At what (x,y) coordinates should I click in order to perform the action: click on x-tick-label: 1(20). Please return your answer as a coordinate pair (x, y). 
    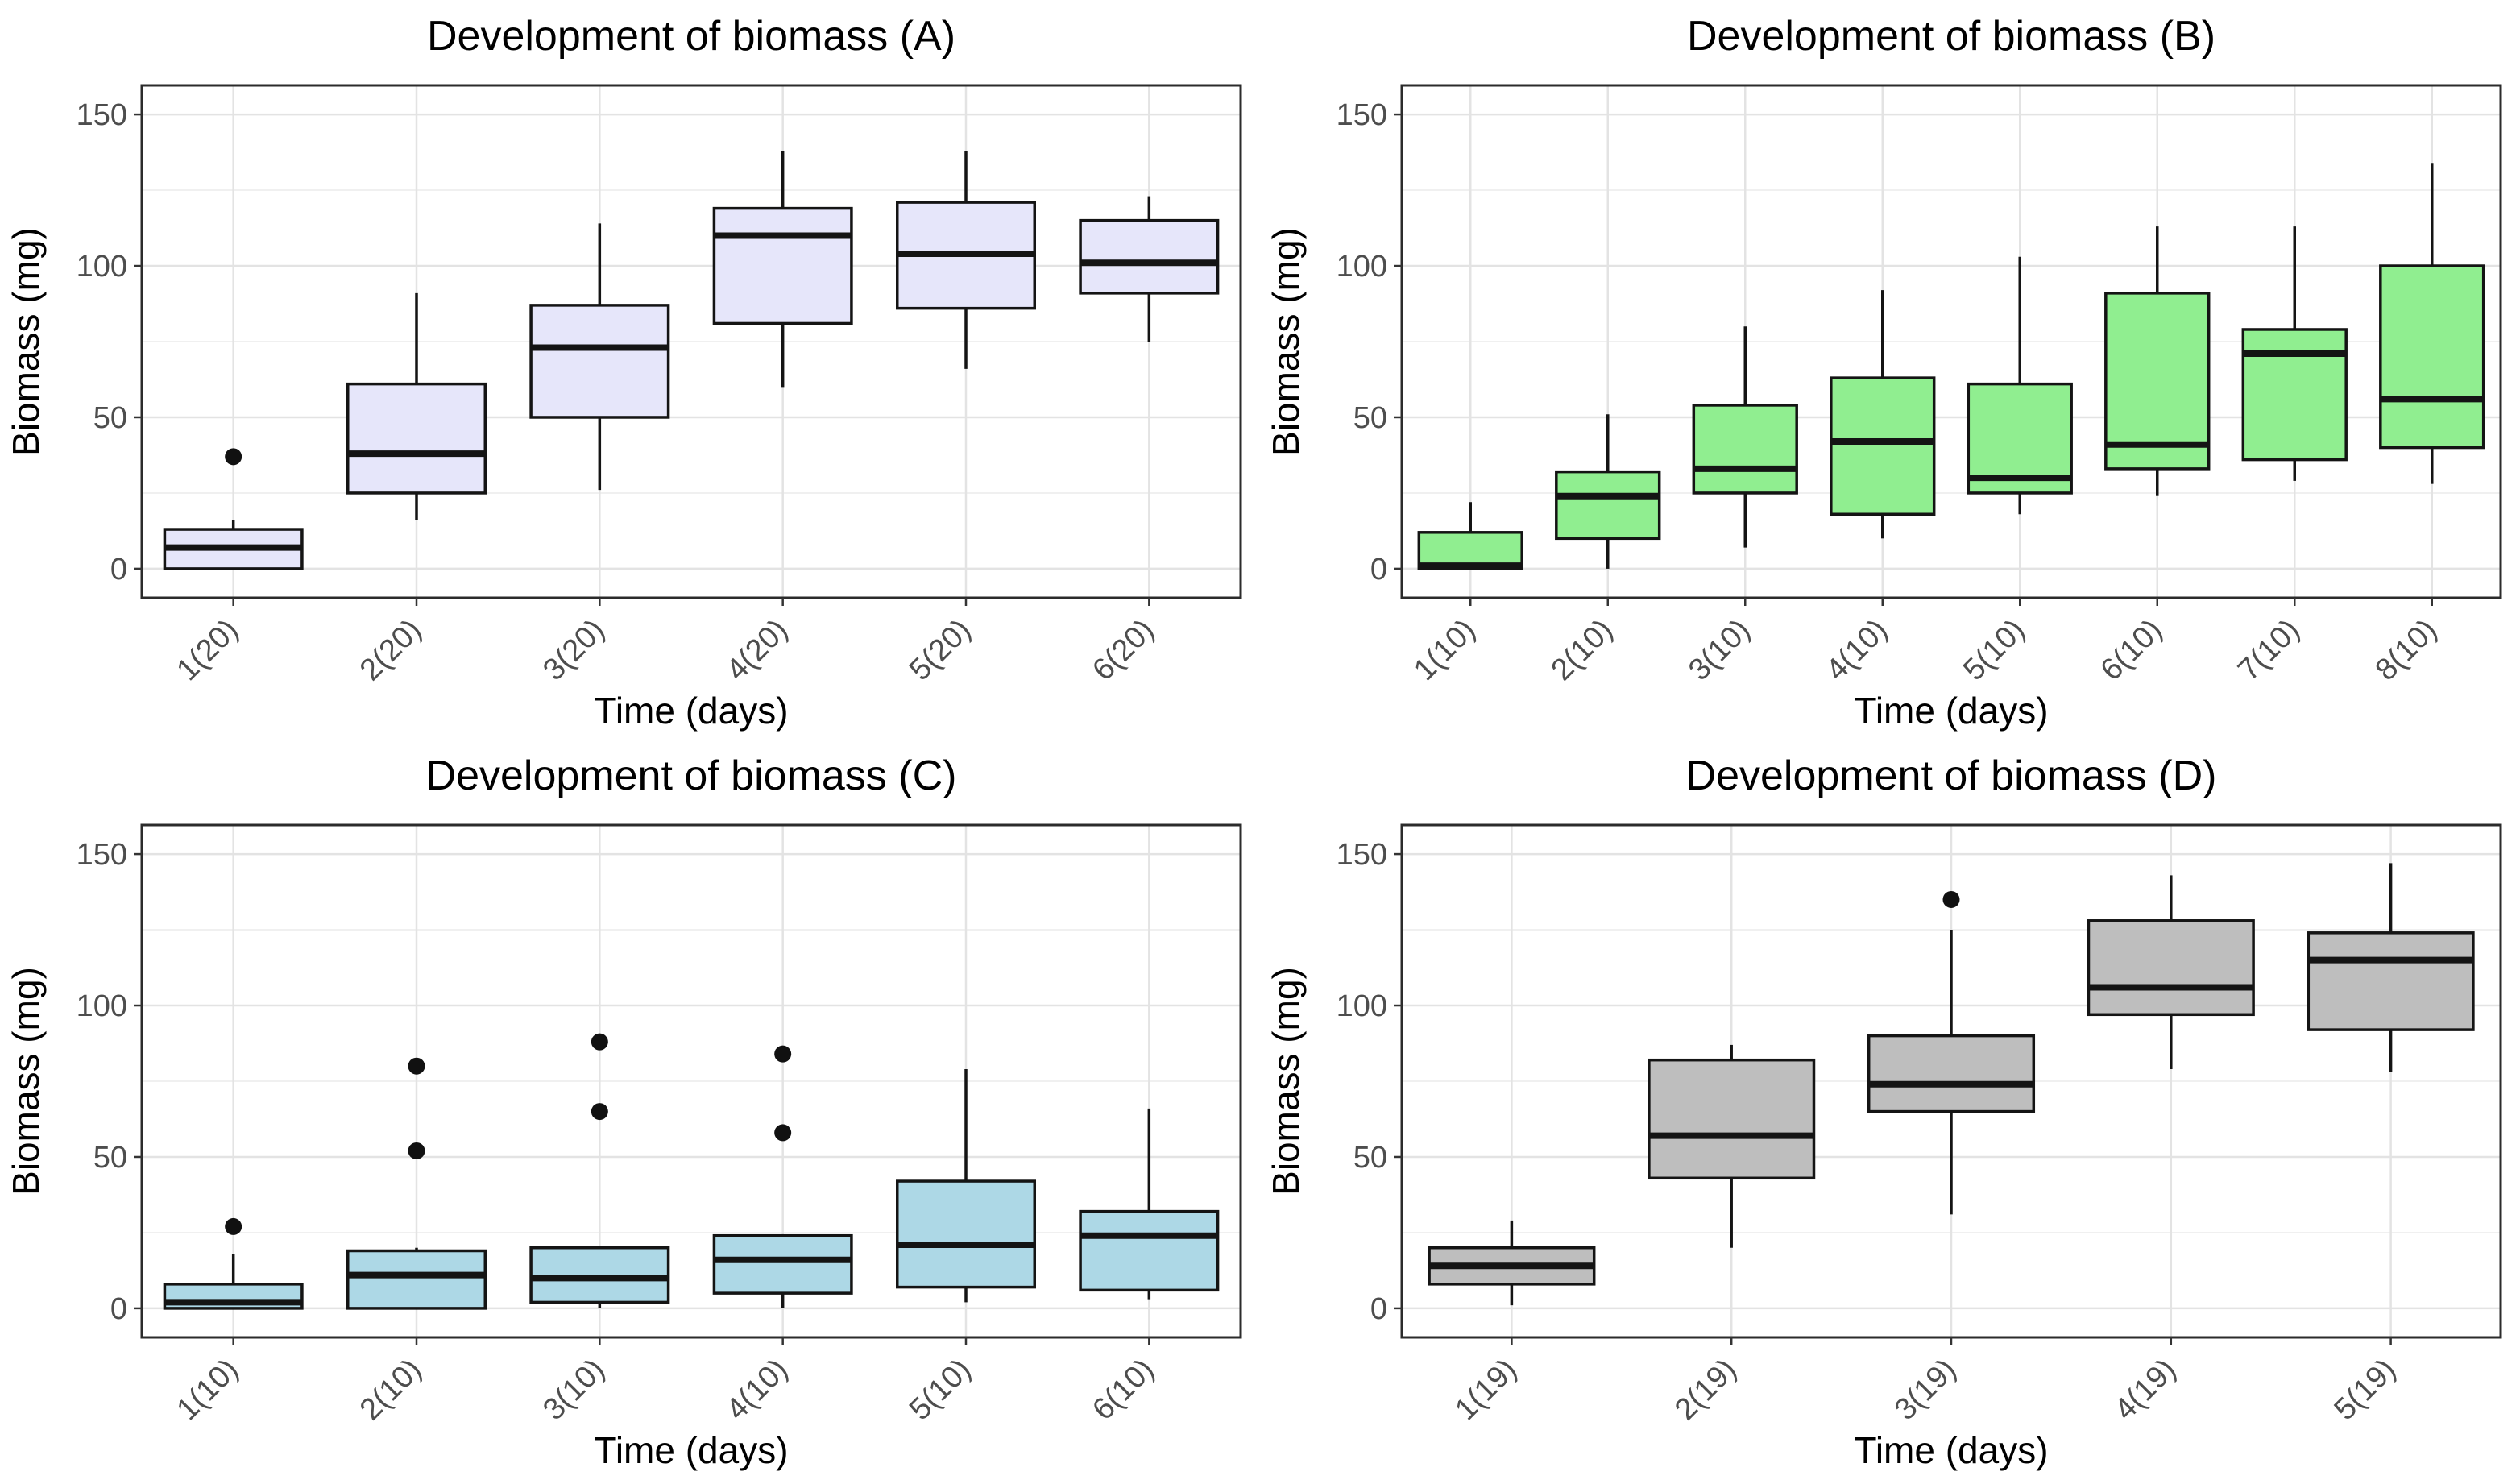
    Looking at the image, I should click on (208, 650).